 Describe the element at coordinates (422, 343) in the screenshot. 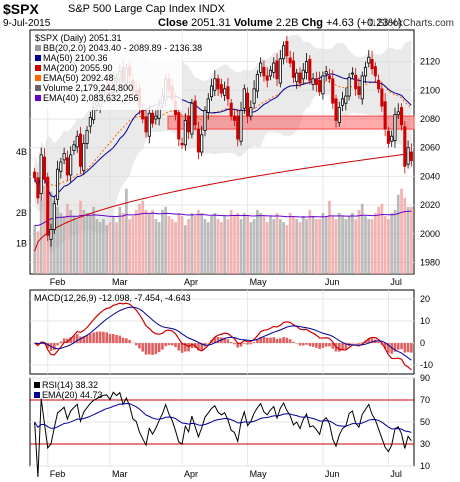

I see `macd-tick-0: 0` at that location.